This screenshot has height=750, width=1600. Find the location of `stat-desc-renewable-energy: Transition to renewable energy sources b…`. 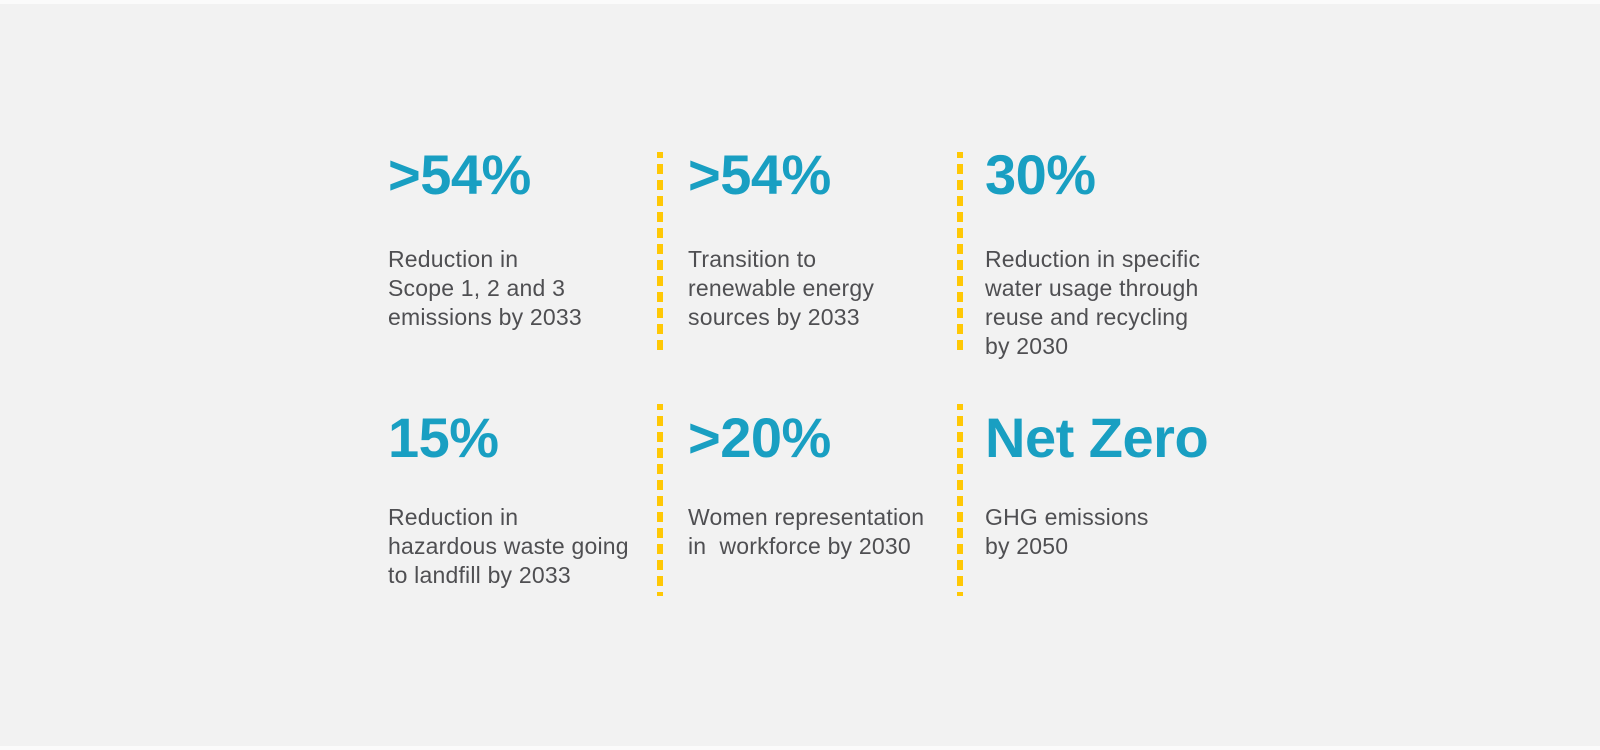

stat-desc-renewable-energy: Transition to renewable energy sources b… is located at coordinates (781, 288).